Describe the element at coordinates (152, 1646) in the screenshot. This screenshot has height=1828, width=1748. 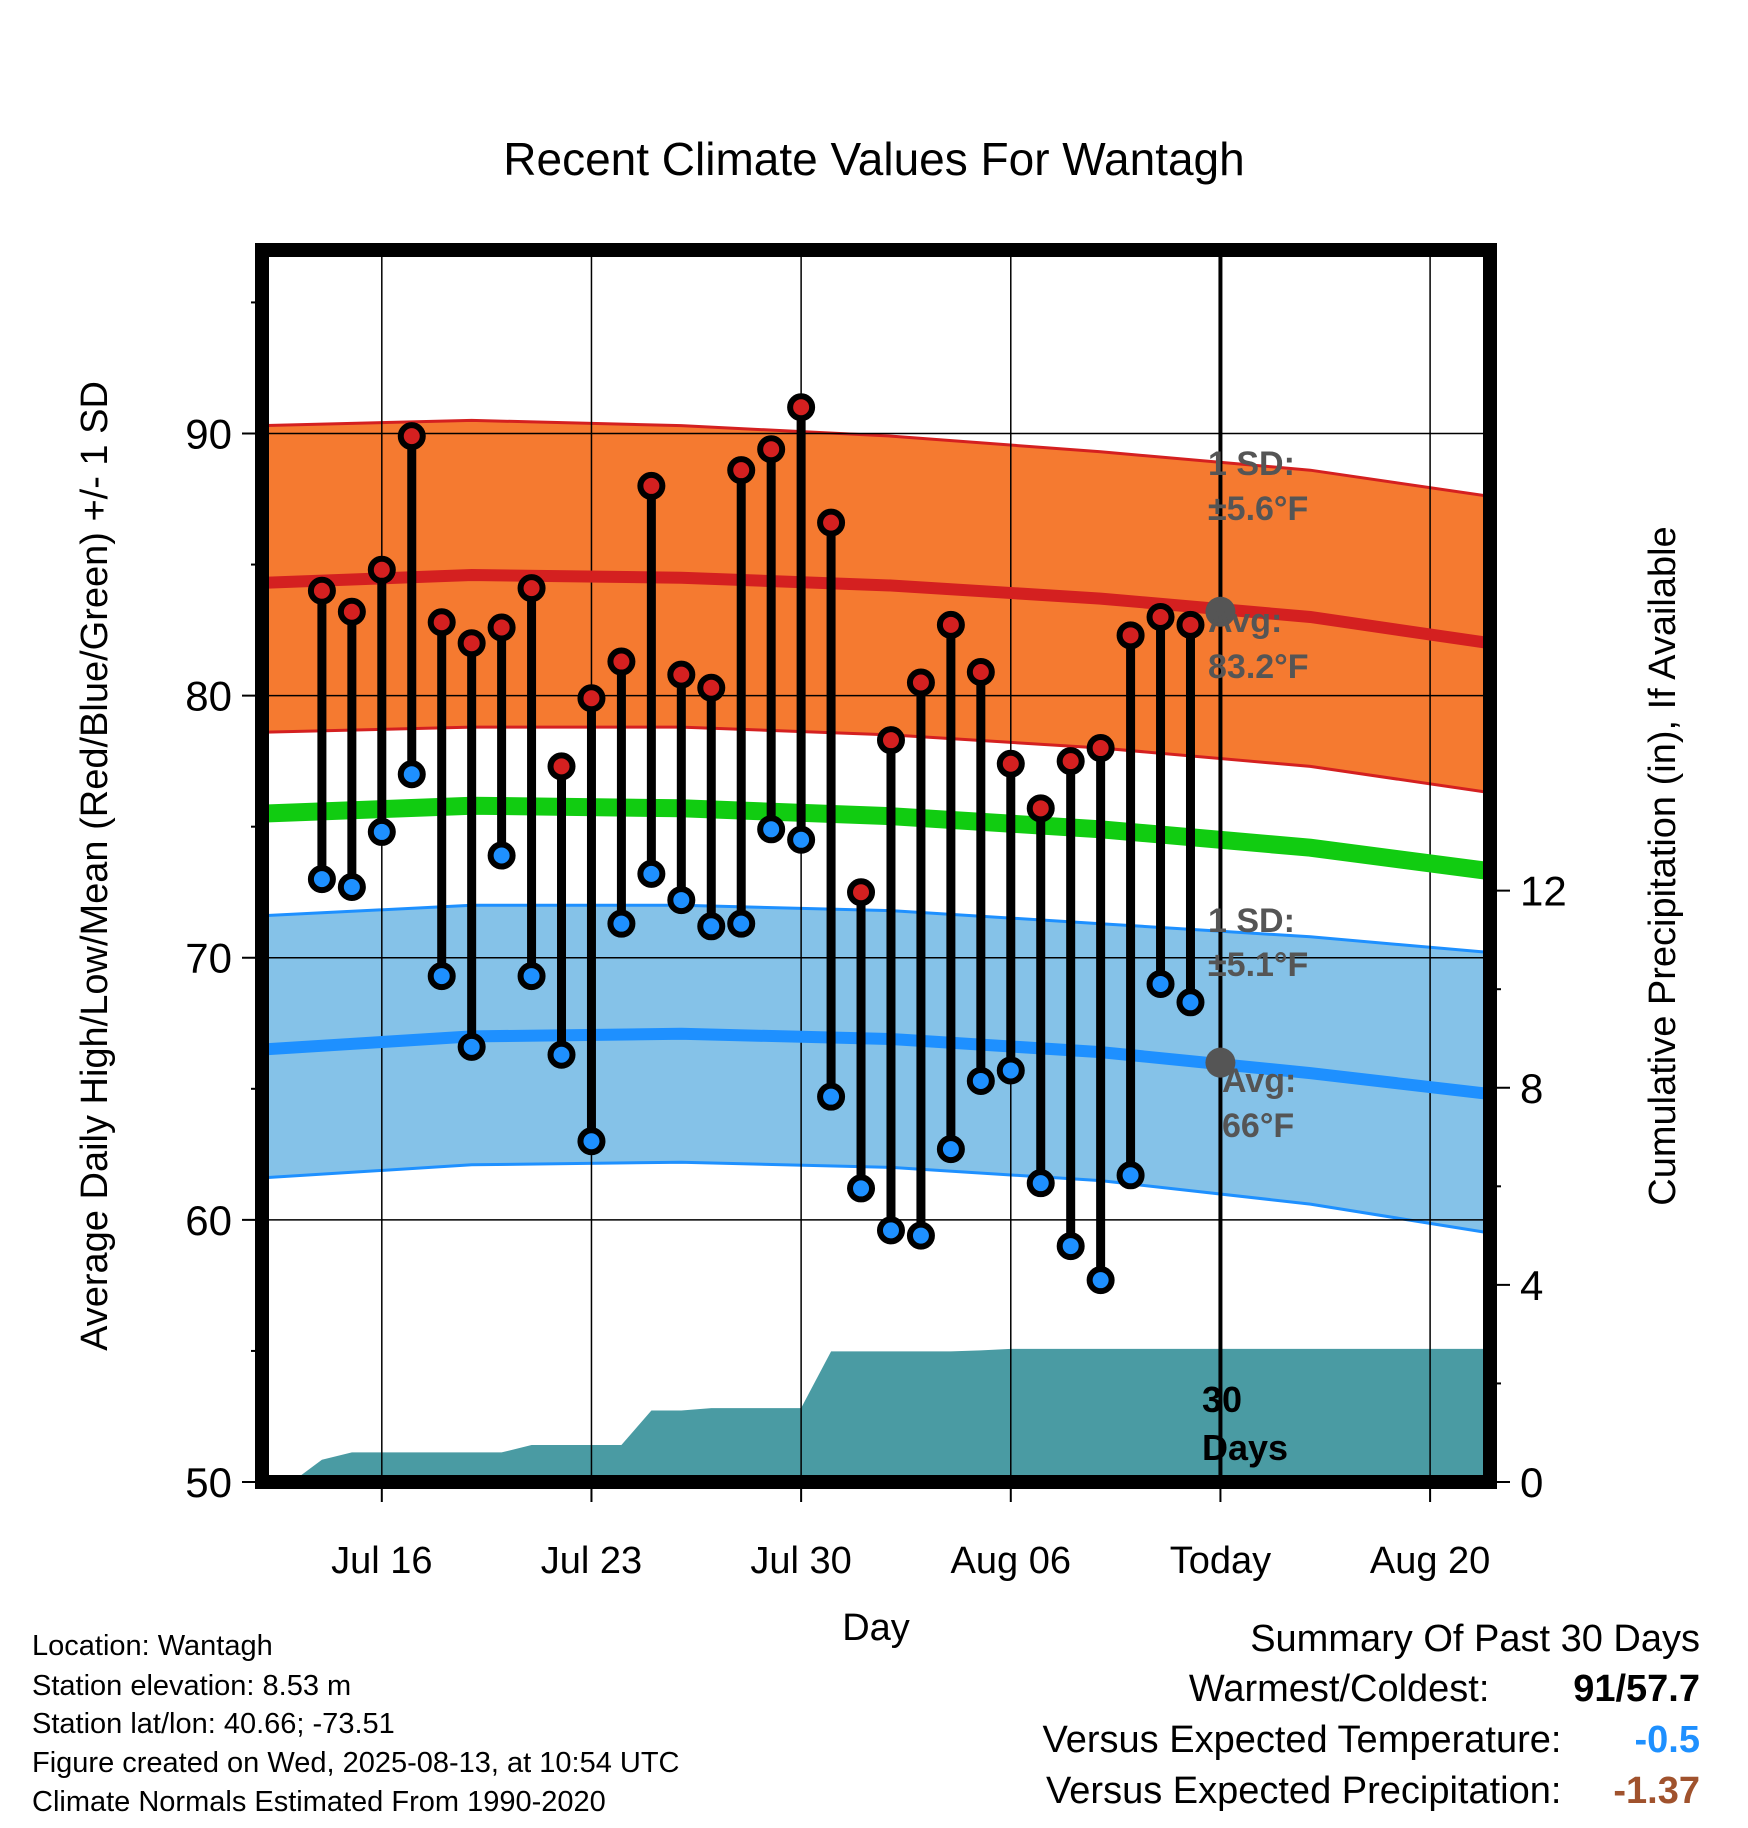
I see `footer-location: Location: Wantagh` at that location.